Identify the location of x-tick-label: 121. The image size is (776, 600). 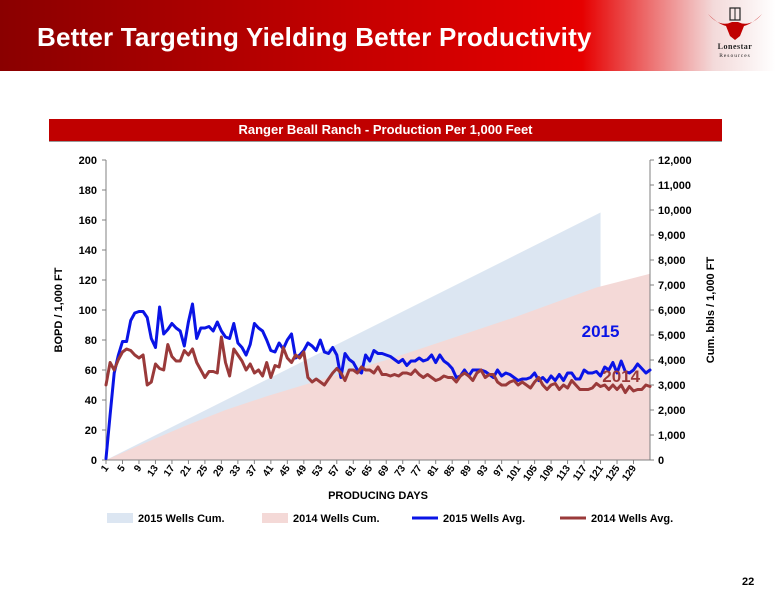
(596, 473).